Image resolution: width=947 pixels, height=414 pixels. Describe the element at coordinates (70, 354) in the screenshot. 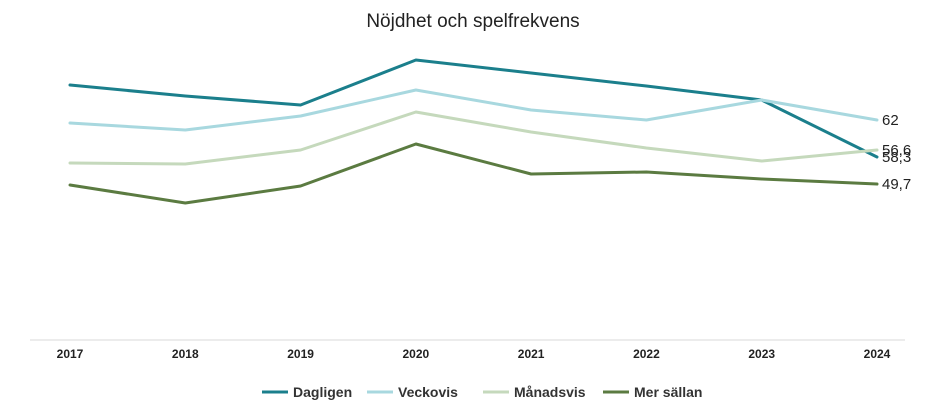

I see `x-tick-label: 2017` at that location.